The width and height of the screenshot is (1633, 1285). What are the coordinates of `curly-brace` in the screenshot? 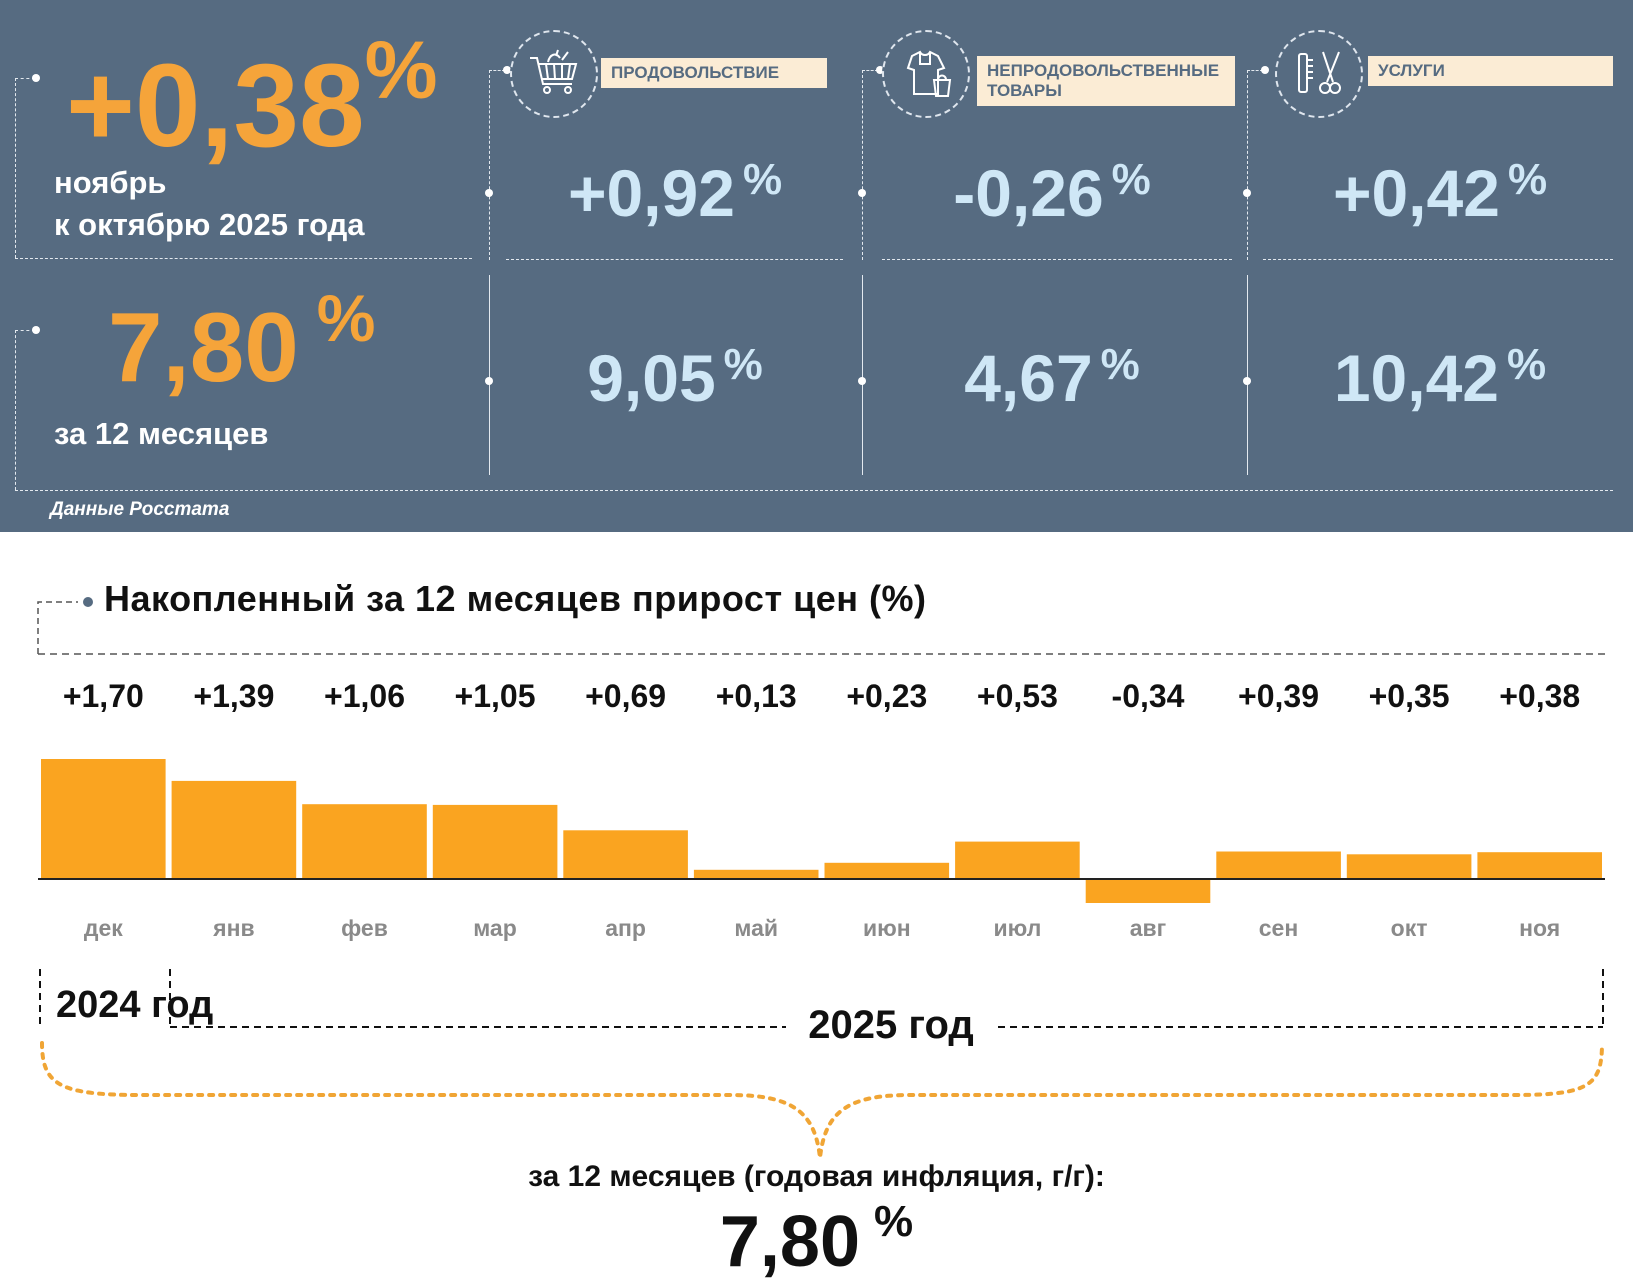 It's located at (822, 1100).